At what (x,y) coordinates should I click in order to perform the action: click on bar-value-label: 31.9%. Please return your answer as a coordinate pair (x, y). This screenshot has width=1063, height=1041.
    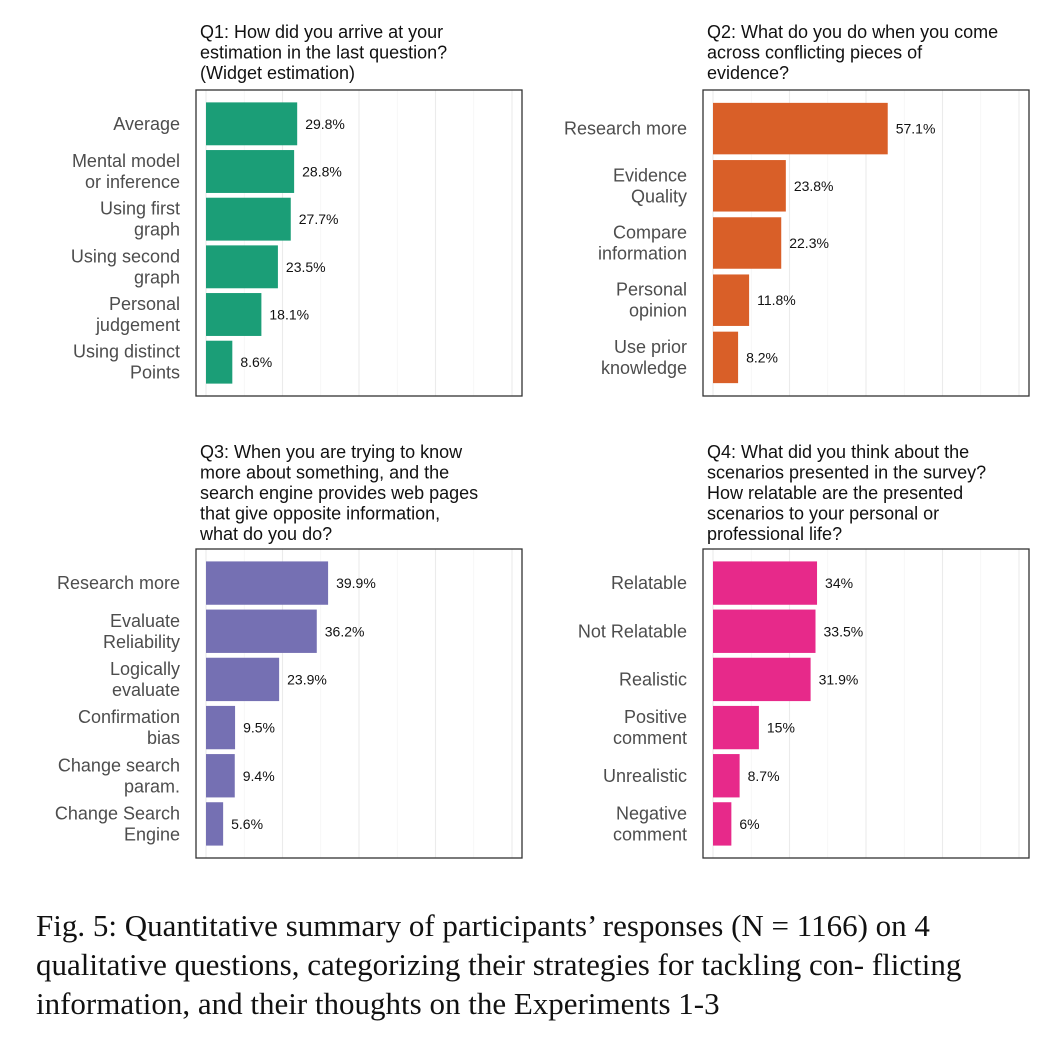
    Looking at the image, I should click on (839, 679).